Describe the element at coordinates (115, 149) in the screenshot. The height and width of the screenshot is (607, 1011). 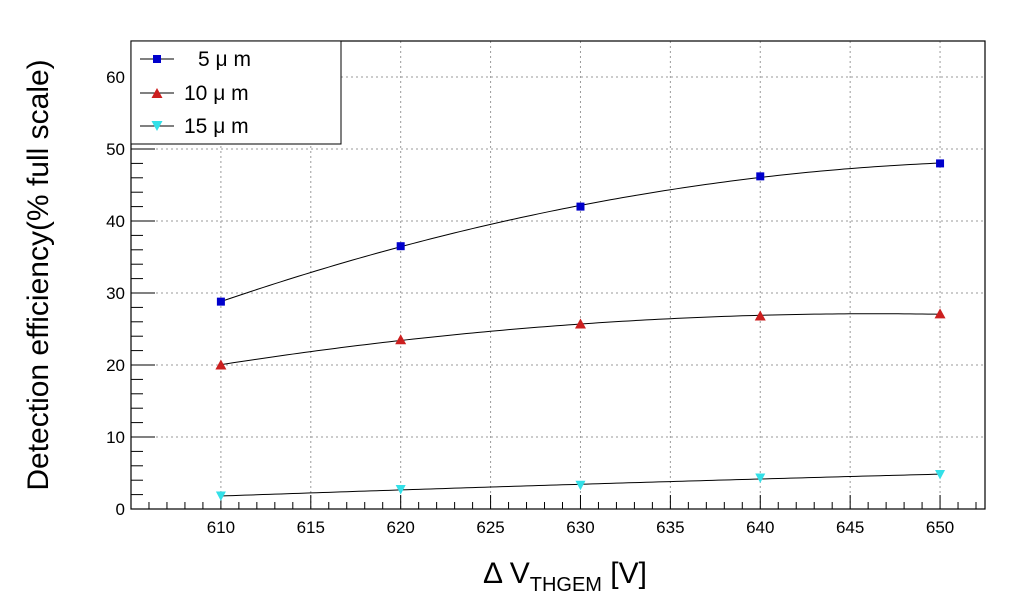
I see `y-tick-label: 50` at that location.